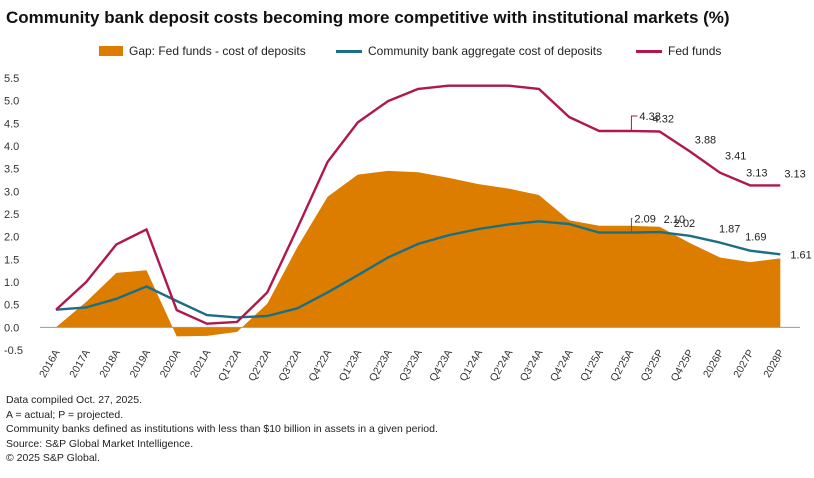 This screenshot has width=814, height=478. I want to click on x-tick-label: 2018A, so click(110, 364).